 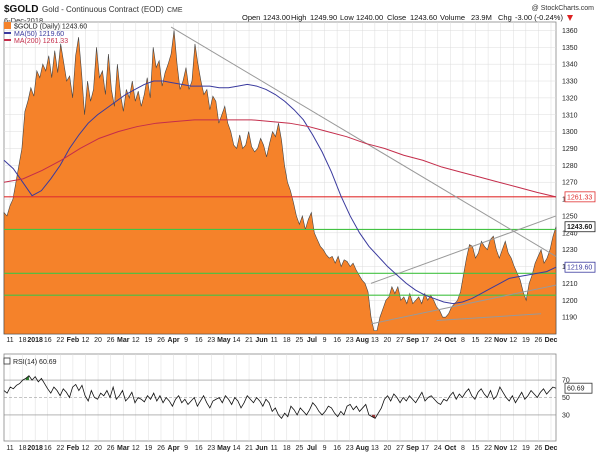 What do you see at coordinates (251, 17) in the screenshot?
I see `open-label: Open` at bounding box center [251, 17].